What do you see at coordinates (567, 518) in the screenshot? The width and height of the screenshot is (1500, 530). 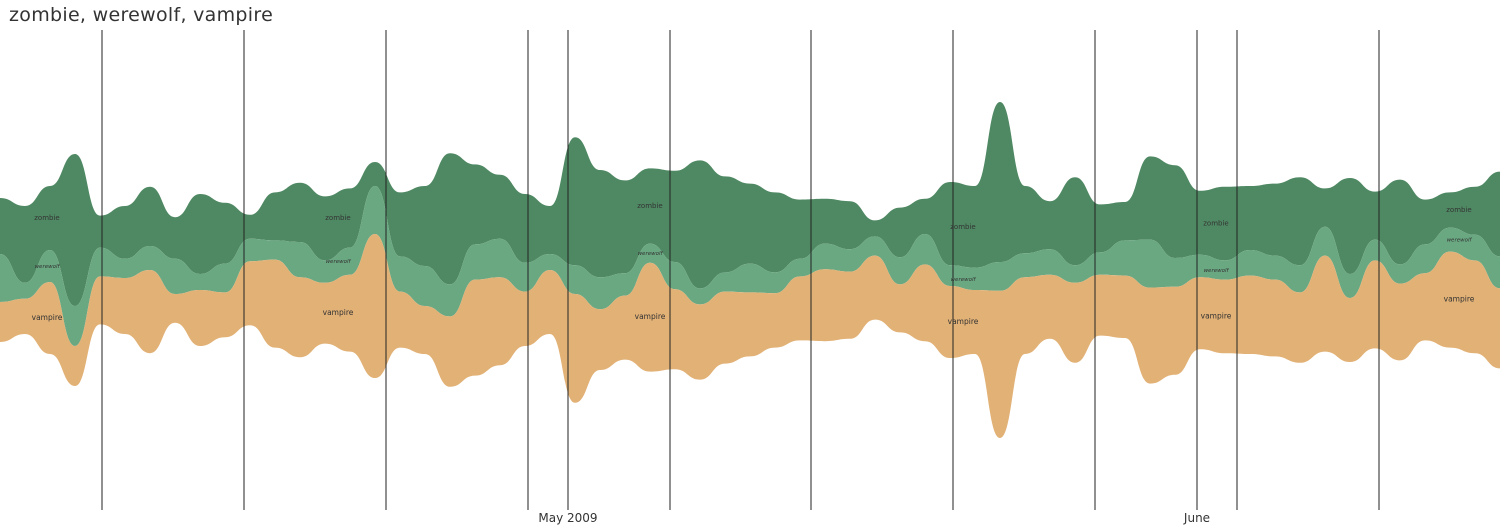 I see `x-tick-label-may: May 2009` at bounding box center [567, 518].